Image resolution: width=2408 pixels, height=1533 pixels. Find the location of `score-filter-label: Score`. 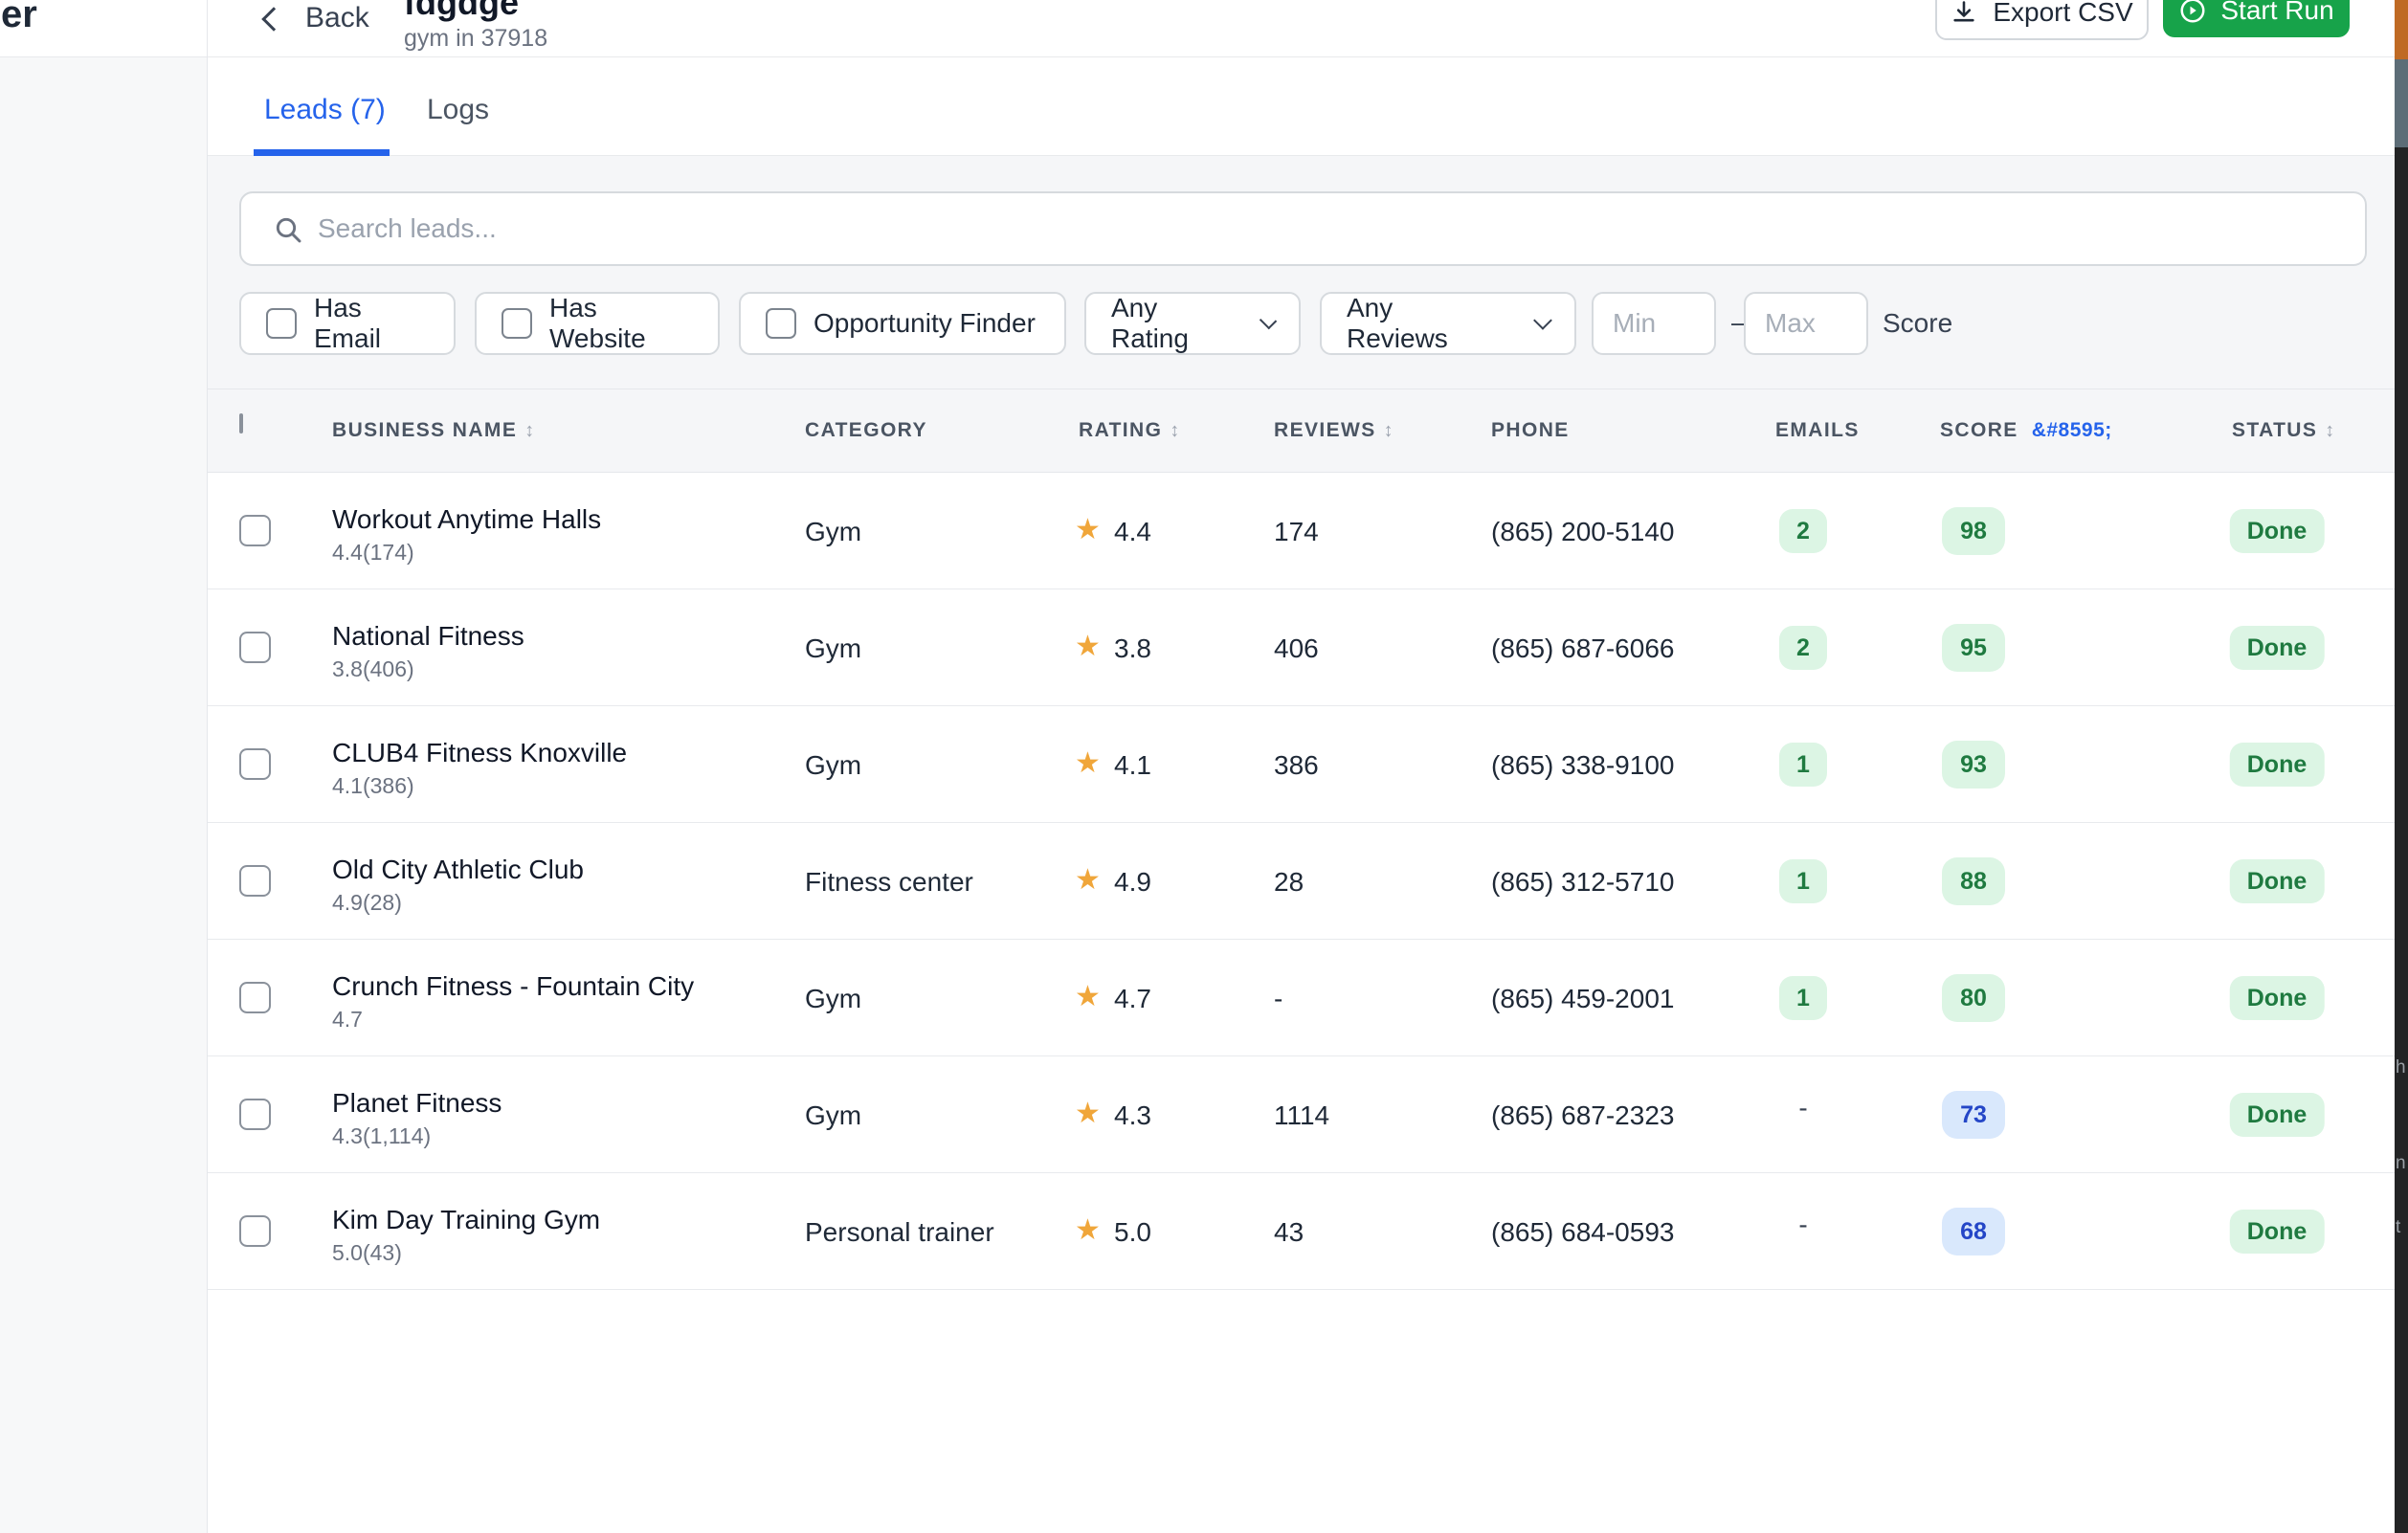

score-filter-label: Score is located at coordinates (1918, 323).